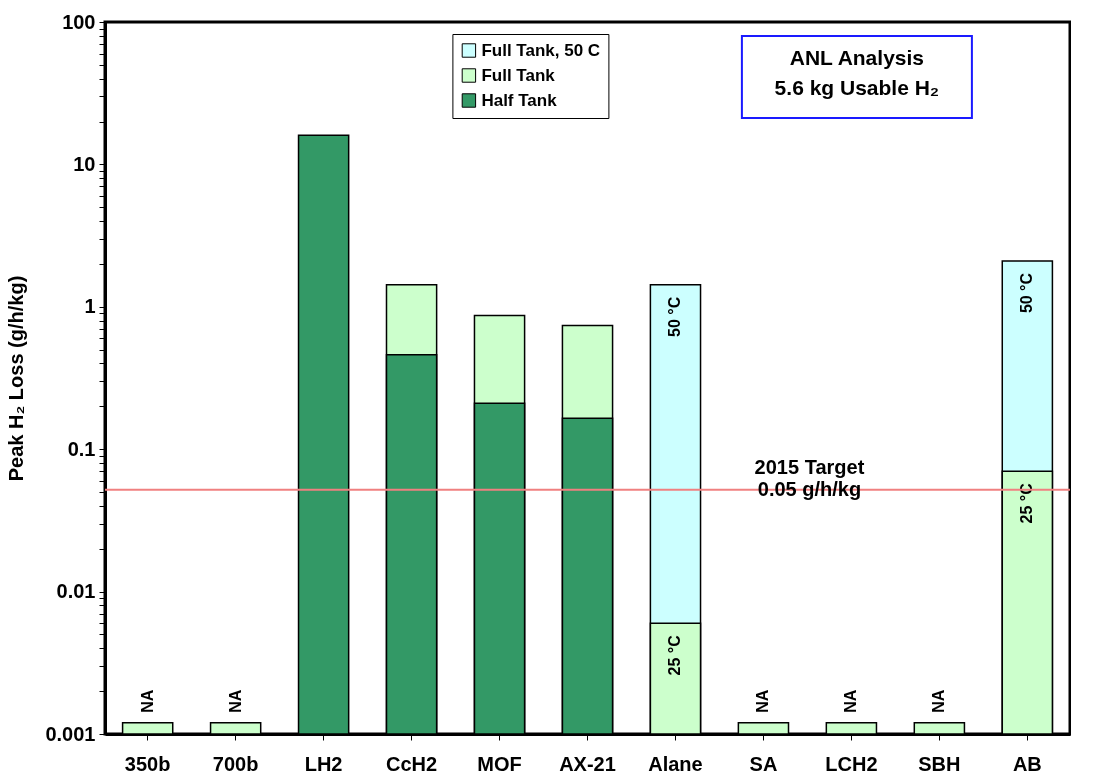  What do you see at coordinates (518, 75) in the screenshot?
I see `legend-label: Full Tank` at bounding box center [518, 75].